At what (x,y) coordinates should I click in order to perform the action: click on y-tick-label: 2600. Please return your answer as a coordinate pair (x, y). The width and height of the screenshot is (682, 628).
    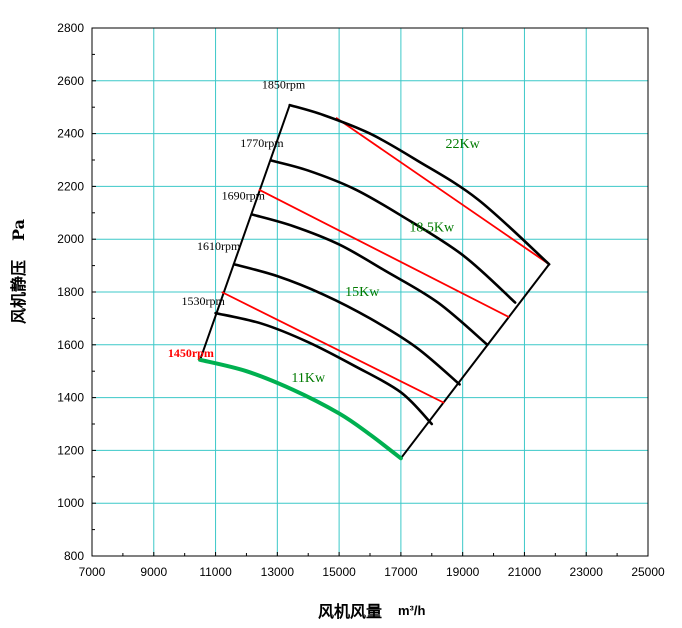
    Looking at the image, I should click on (70, 81).